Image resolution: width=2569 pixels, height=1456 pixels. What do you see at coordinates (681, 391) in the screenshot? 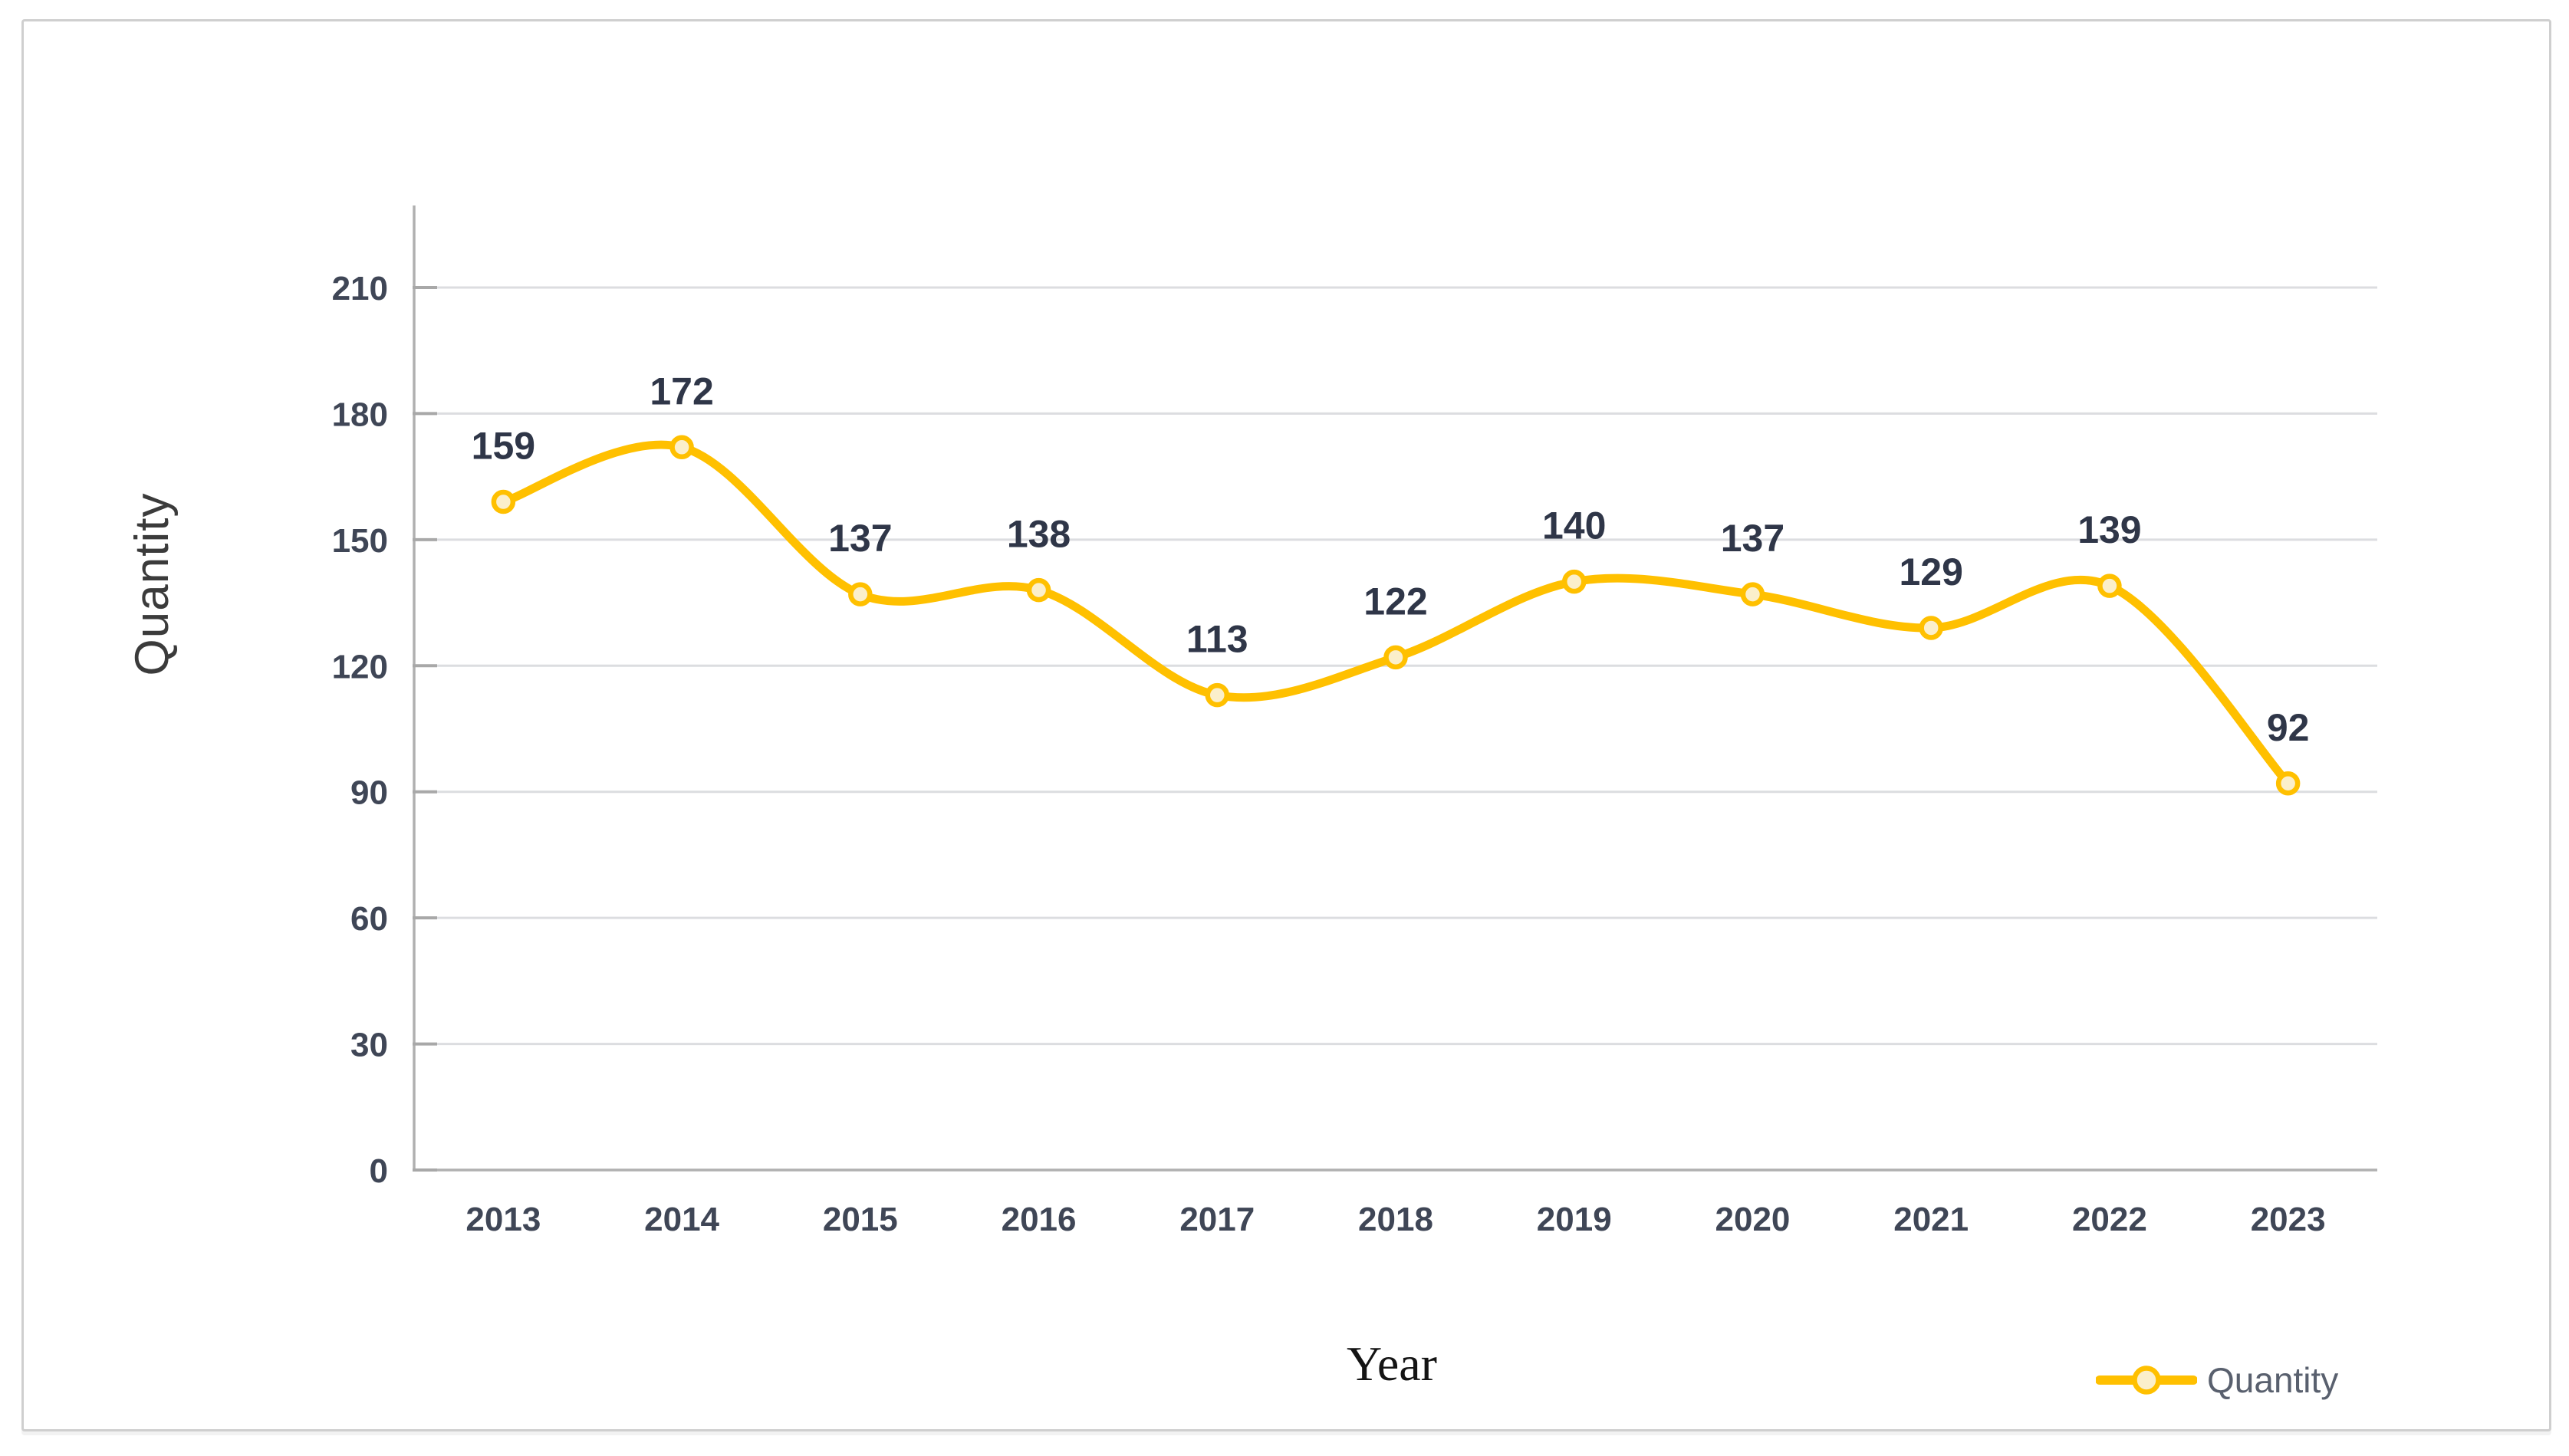
I see `data-label: 172` at bounding box center [681, 391].